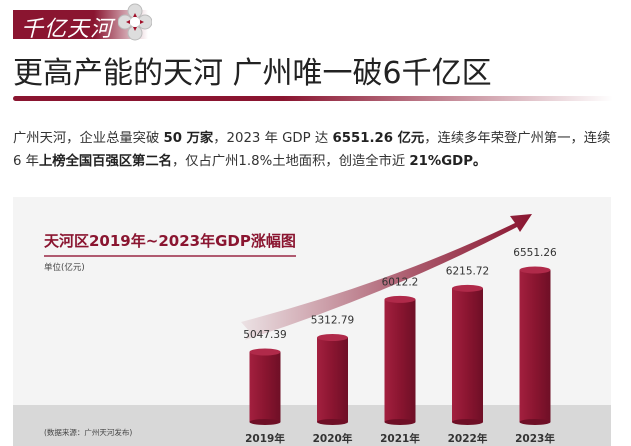 The height and width of the screenshot is (446, 631). I want to click on value-label: 6215.72, so click(467, 271).